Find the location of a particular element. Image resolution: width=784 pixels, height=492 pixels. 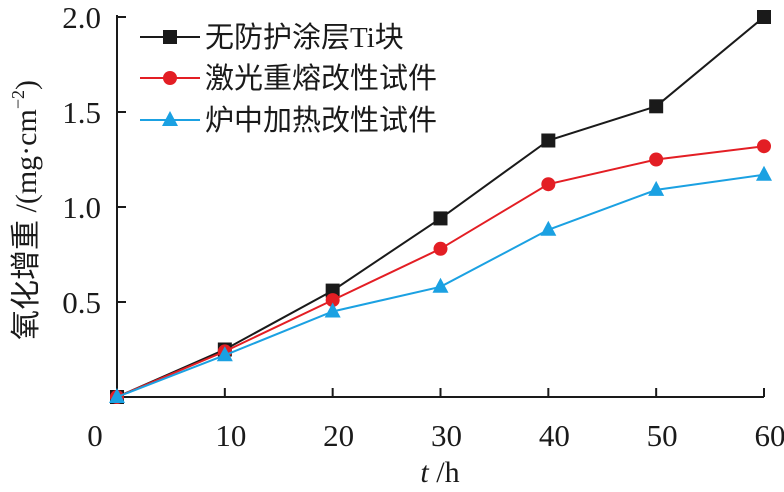

legend-item: 激光重熔改性试件 is located at coordinates (288, 78).